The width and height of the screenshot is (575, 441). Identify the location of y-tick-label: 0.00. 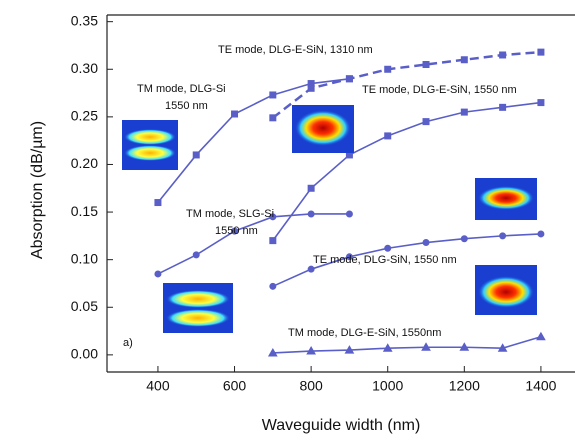
(84, 354).